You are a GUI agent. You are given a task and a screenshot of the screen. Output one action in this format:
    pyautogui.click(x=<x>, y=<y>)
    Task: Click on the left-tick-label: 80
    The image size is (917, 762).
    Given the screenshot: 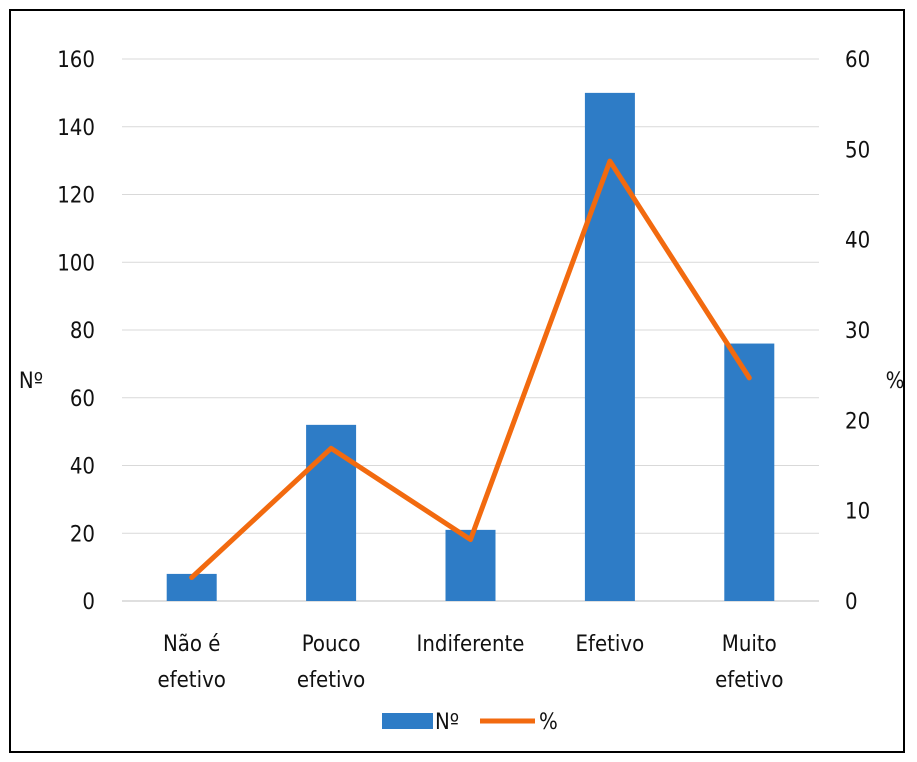 What is the action you would take?
    pyautogui.click(x=82, y=331)
    